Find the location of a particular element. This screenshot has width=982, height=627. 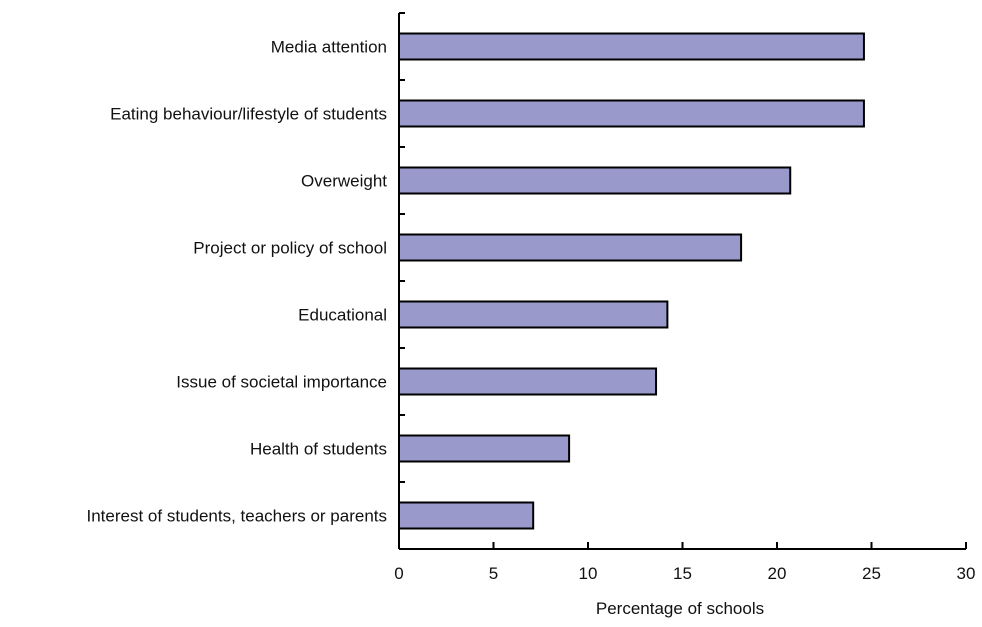

x-tick-label: 0 is located at coordinates (398, 573).